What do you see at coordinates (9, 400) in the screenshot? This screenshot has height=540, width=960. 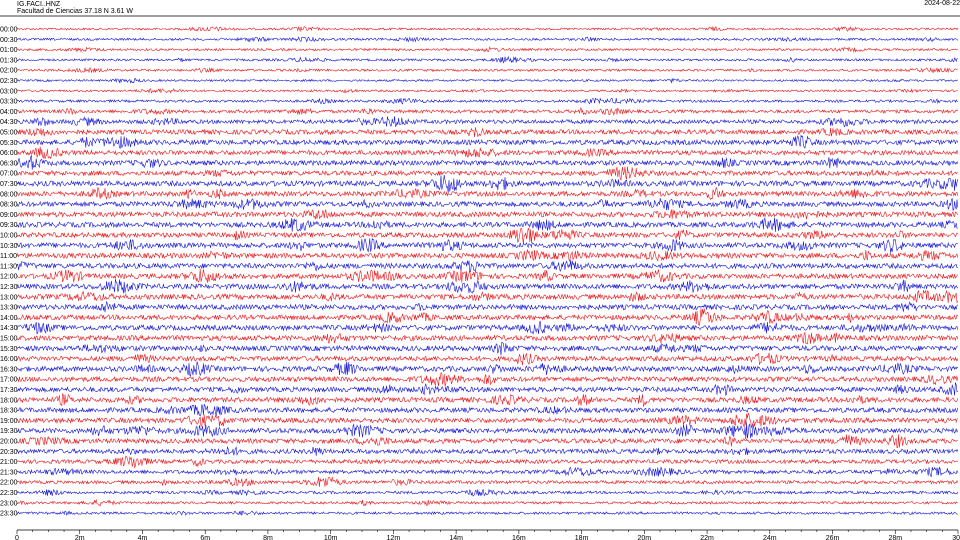 I see `row-label: 18:00` at bounding box center [9, 400].